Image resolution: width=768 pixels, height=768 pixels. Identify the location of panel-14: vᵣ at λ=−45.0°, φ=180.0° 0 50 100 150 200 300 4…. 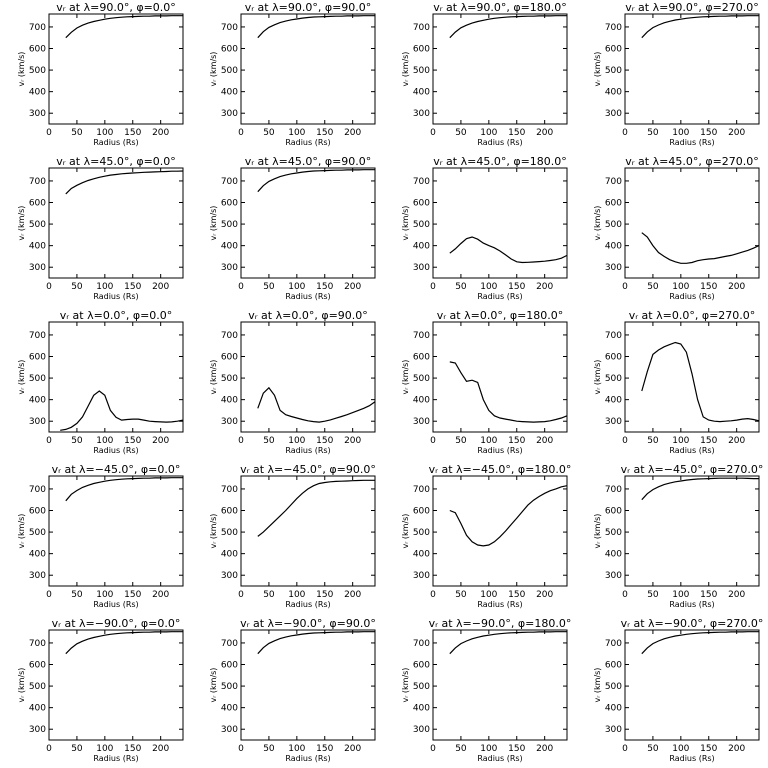
(486, 536).